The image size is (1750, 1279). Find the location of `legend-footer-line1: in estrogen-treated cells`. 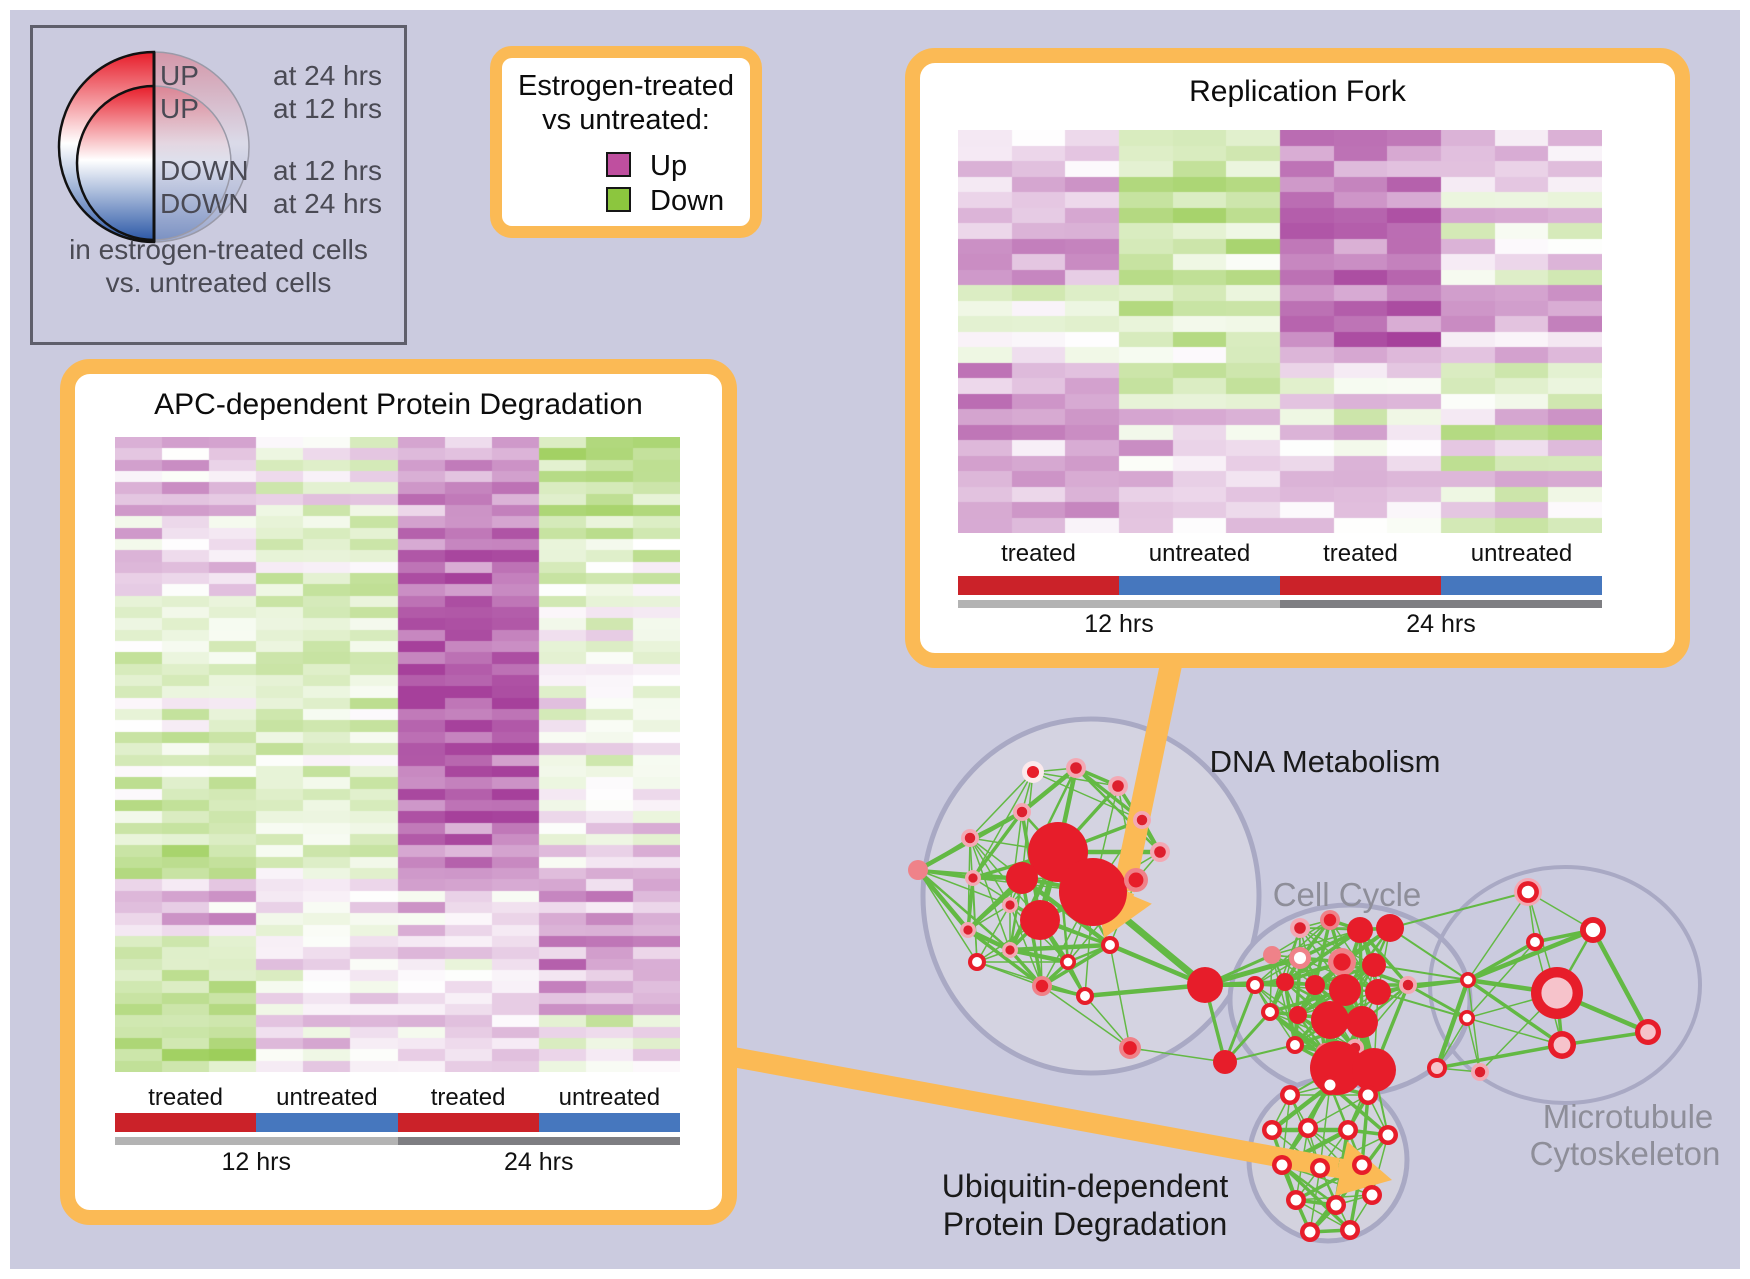

legend-footer-line1: in estrogen-treated cells is located at coordinates (218, 249).